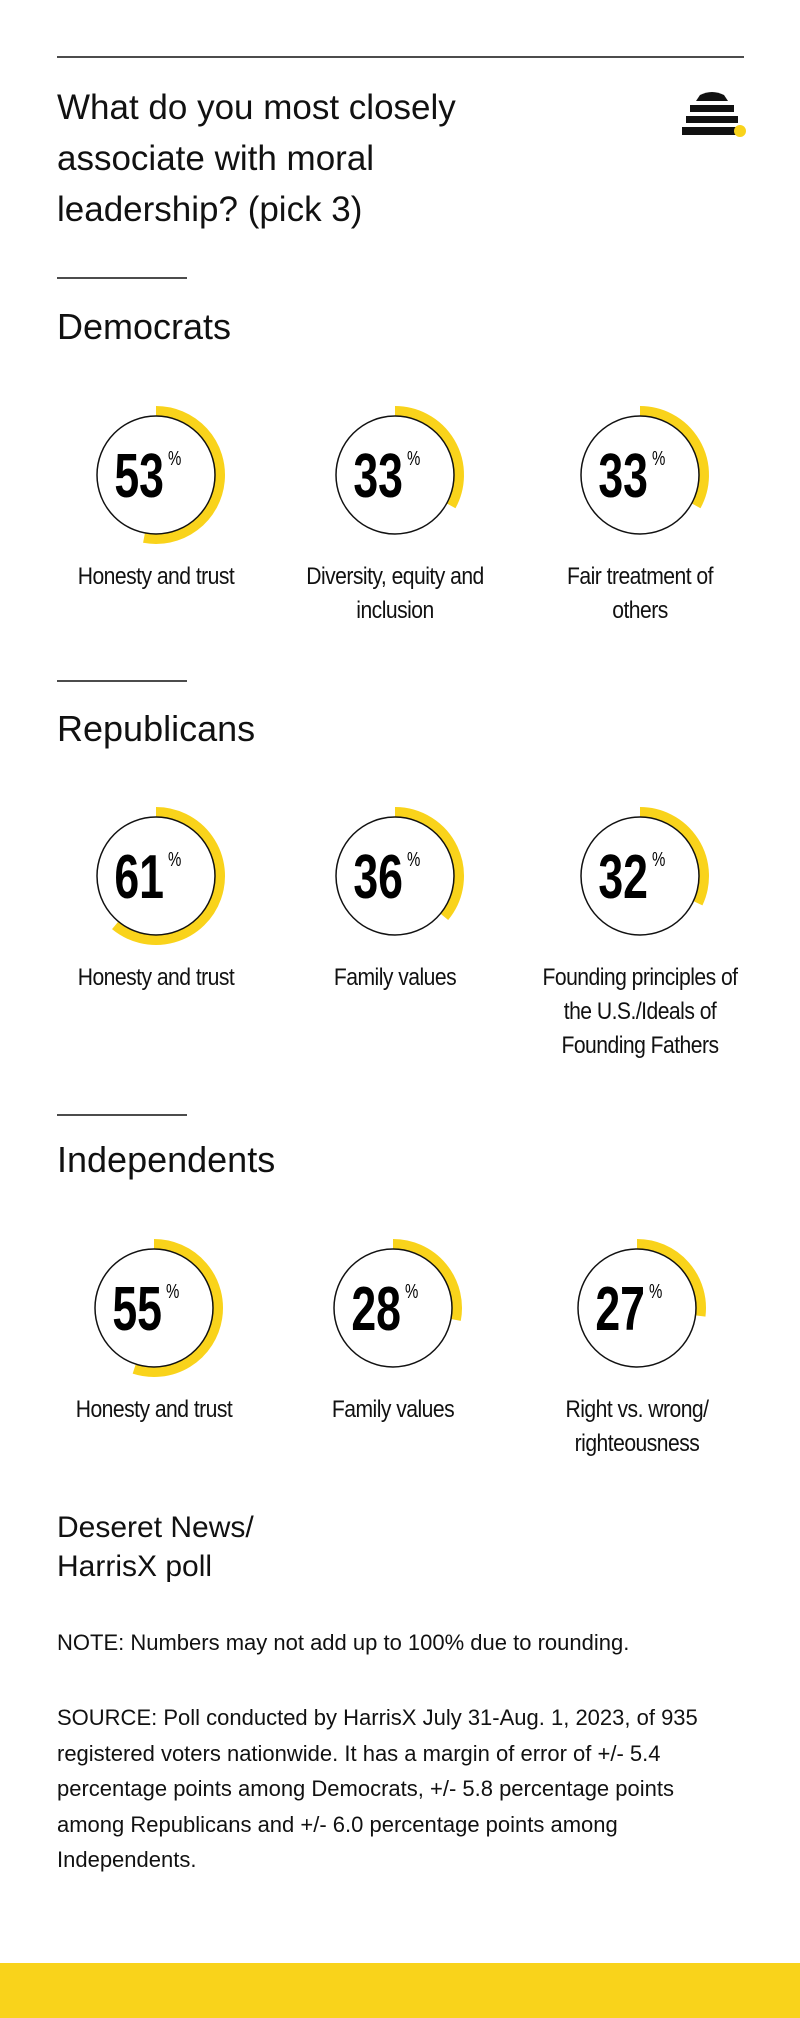 Image resolution: width=800 pixels, height=2018 pixels. I want to click on title-line: leadership? (pick 3), so click(210, 209).